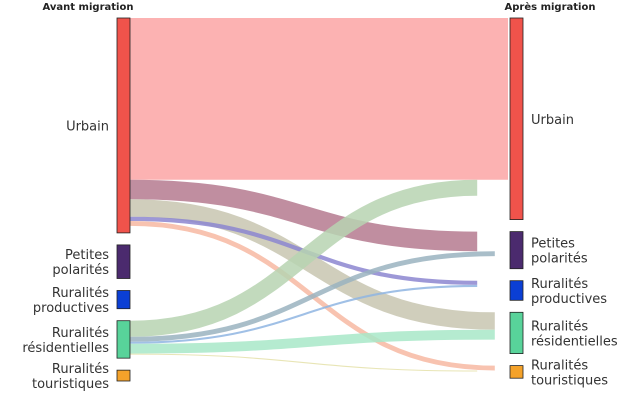  What do you see at coordinates (553, 244) in the screenshot?
I see `right-node-label-line: Petites` at bounding box center [553, 244].